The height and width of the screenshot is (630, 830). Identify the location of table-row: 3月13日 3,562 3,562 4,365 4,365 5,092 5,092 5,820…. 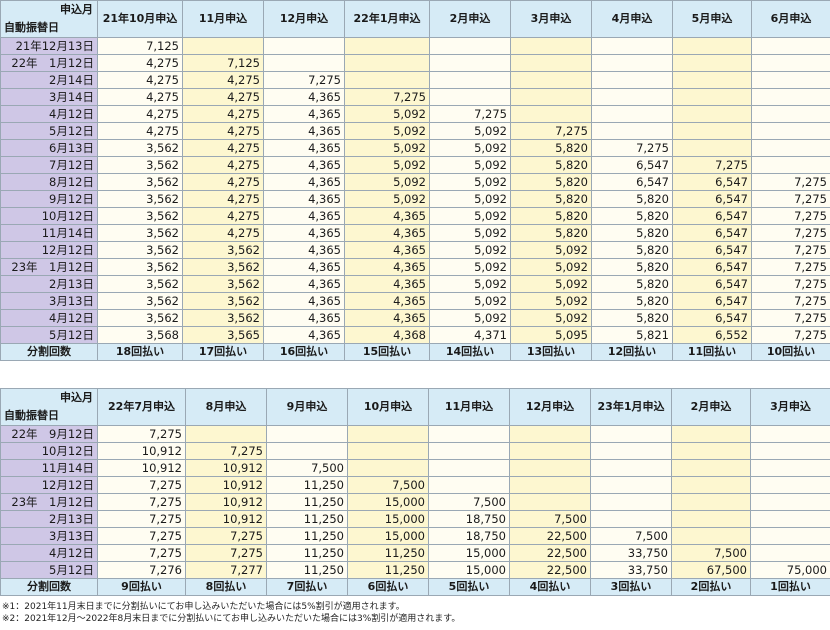
(415, 301).